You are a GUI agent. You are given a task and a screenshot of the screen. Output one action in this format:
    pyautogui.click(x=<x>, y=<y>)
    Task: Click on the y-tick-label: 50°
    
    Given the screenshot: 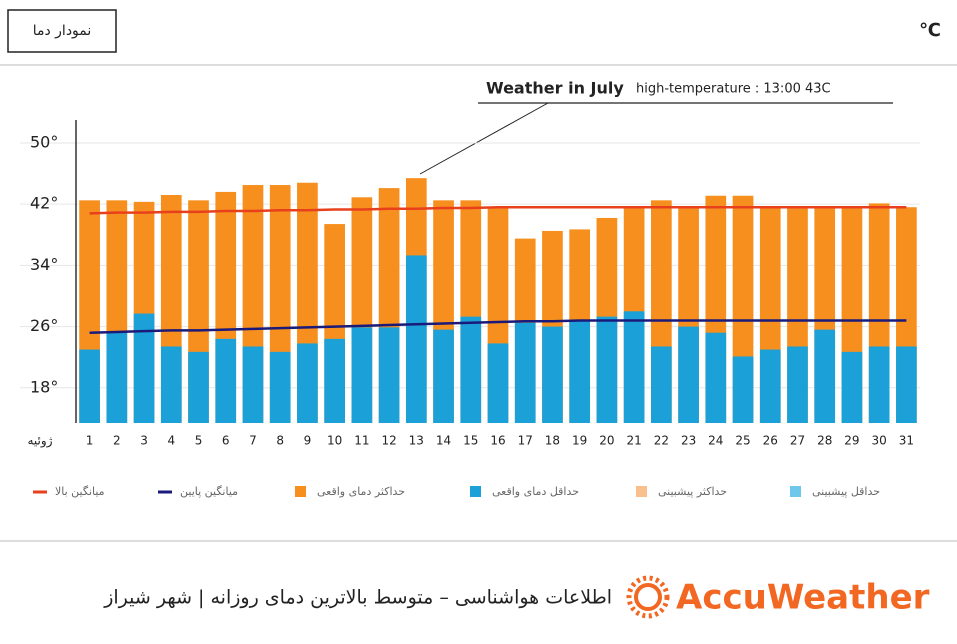 What is the action you would take?
    pyautogui.click(x=44, y=141)
    